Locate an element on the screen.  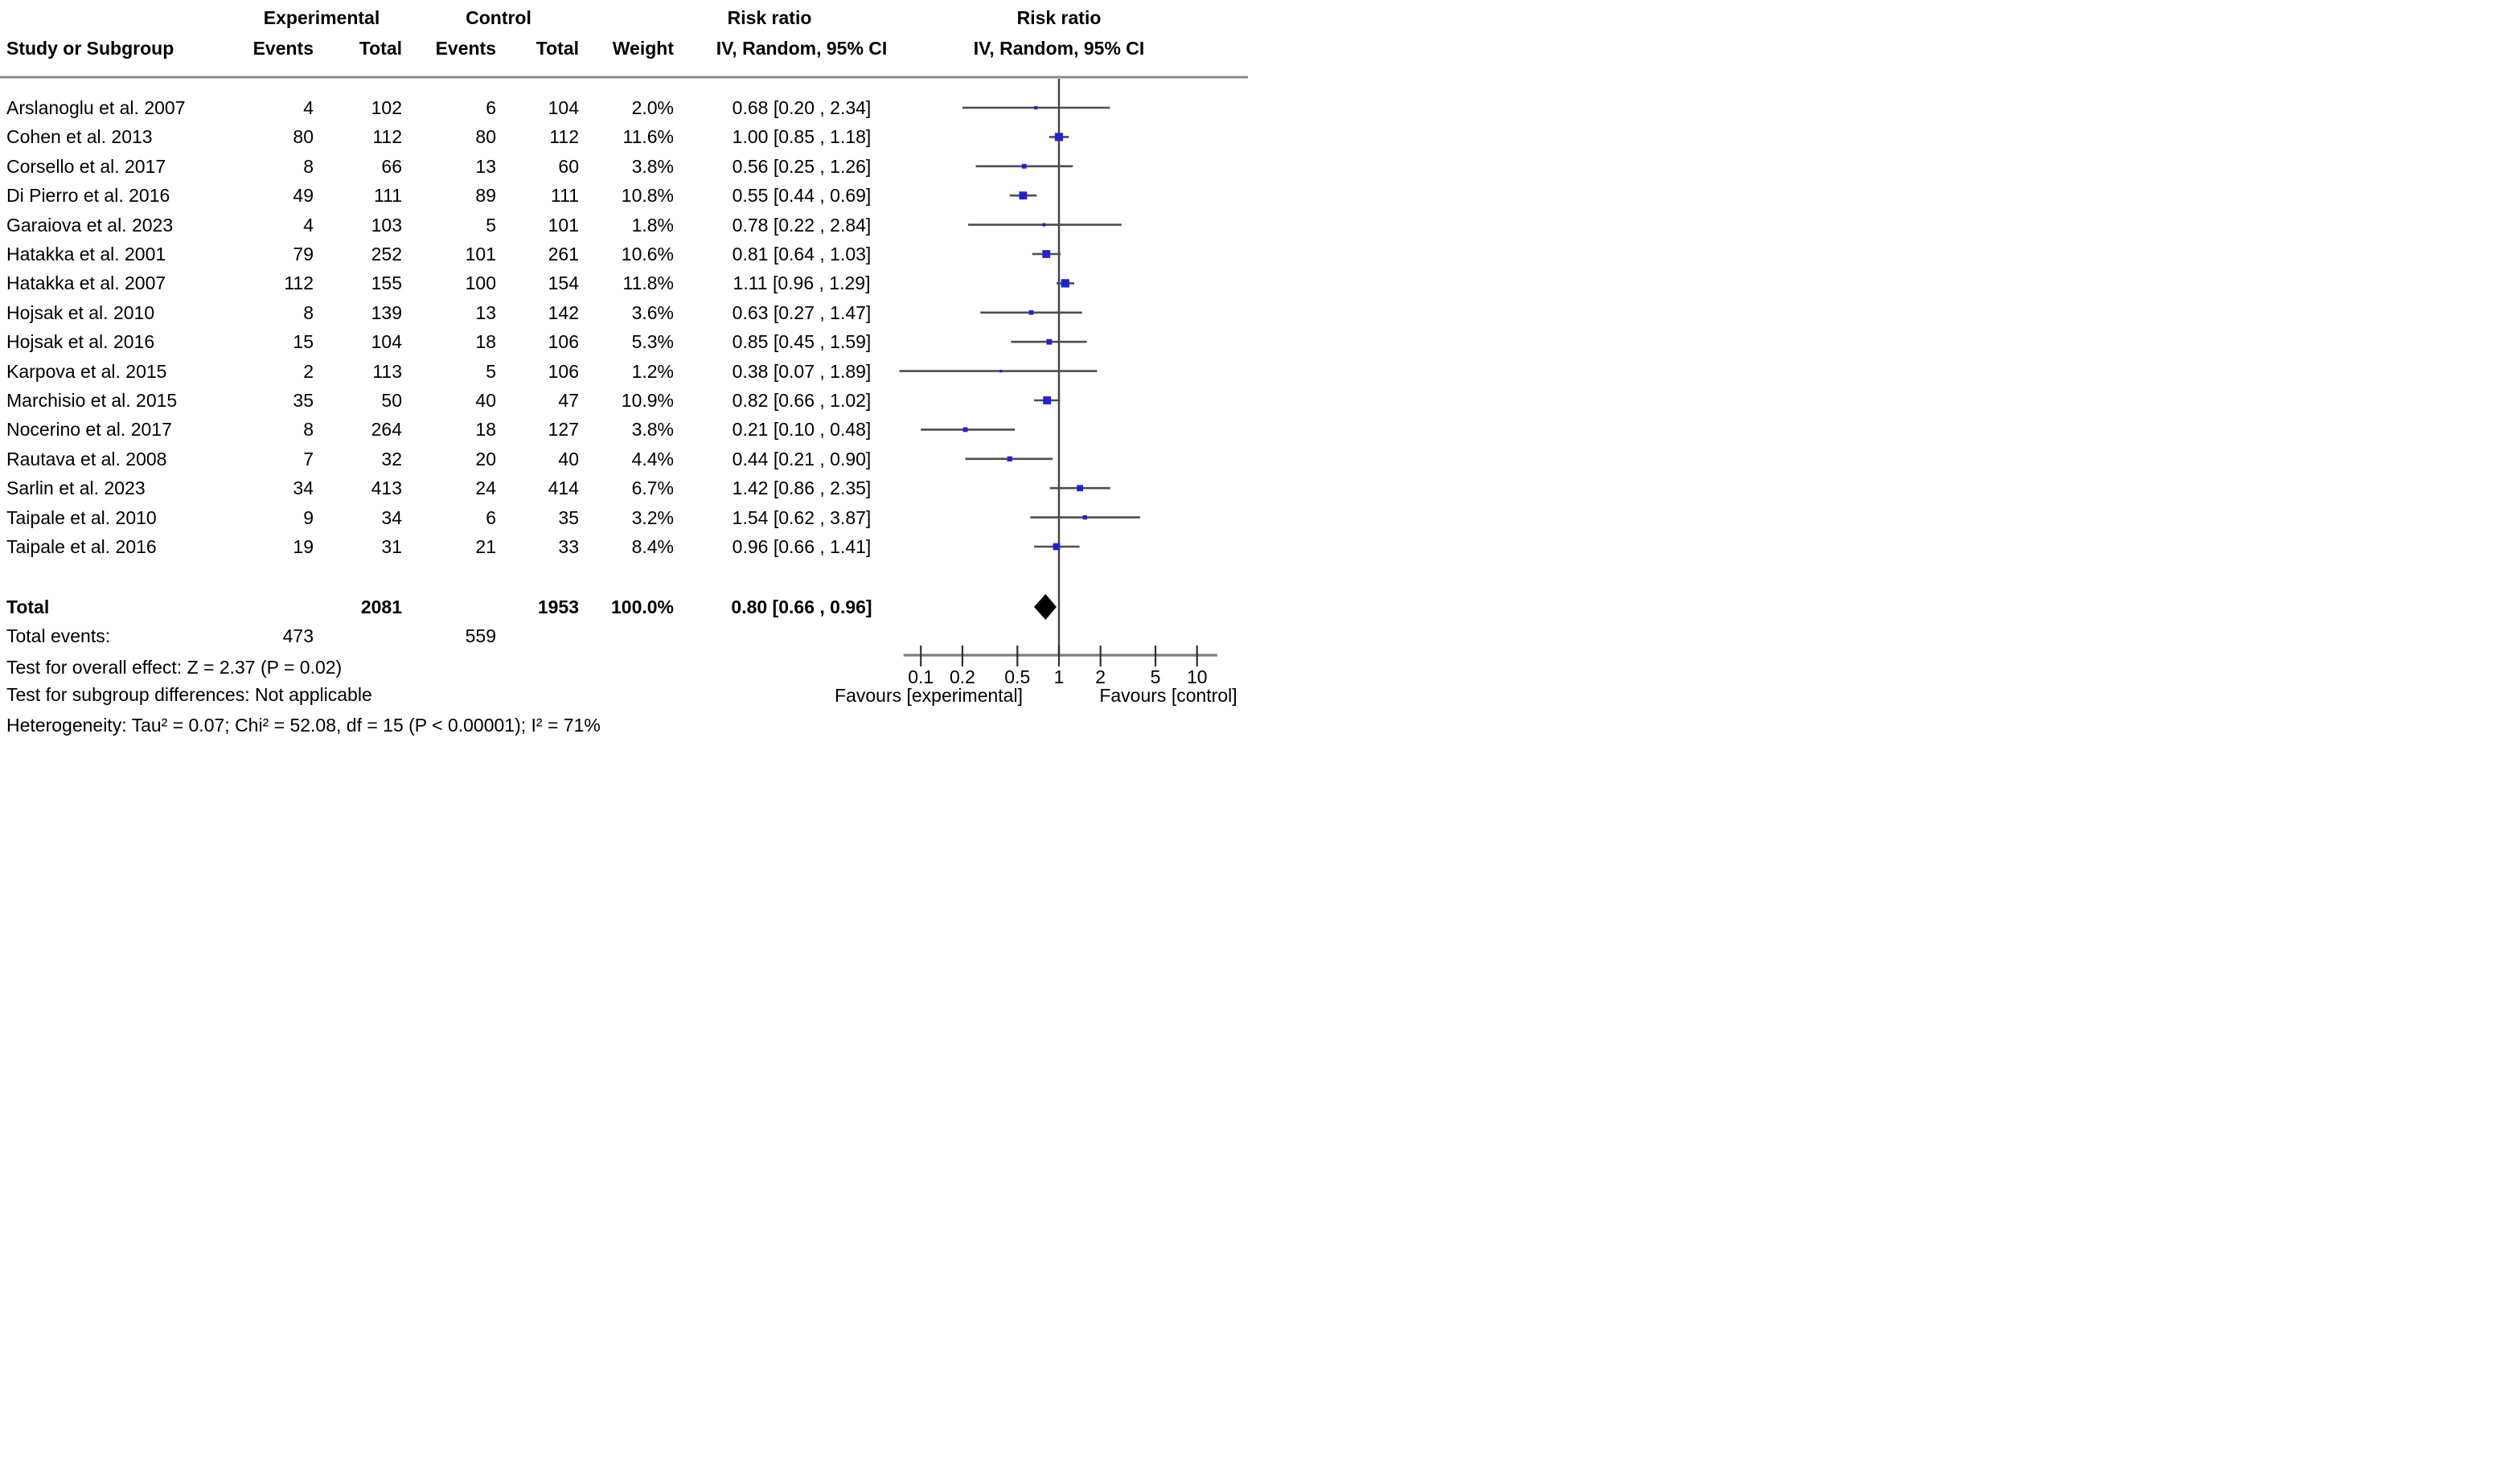
ci-text-cell: 0.44 [0.21 , 0.90] is located at coordinates (802, 459).